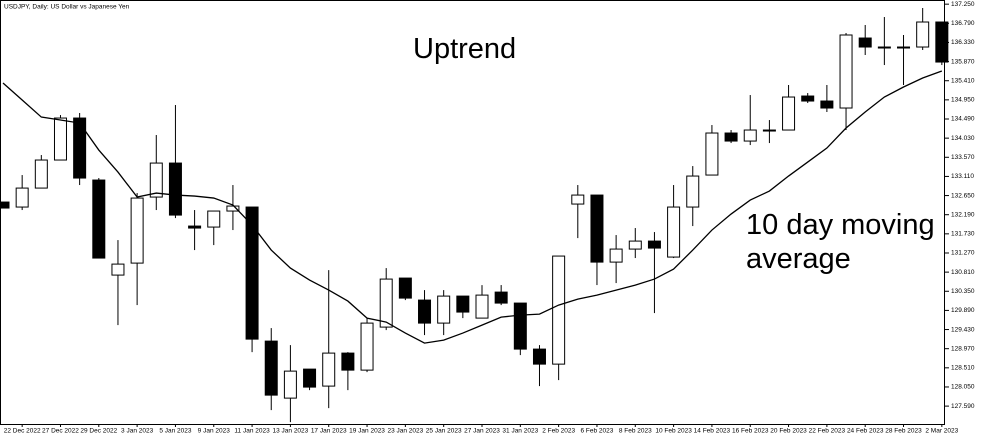 Image resolution: width=1000 pixels, height=438 pixels. I want to click on x-tick-label: 29 Dec 2022, so click(98, 431).